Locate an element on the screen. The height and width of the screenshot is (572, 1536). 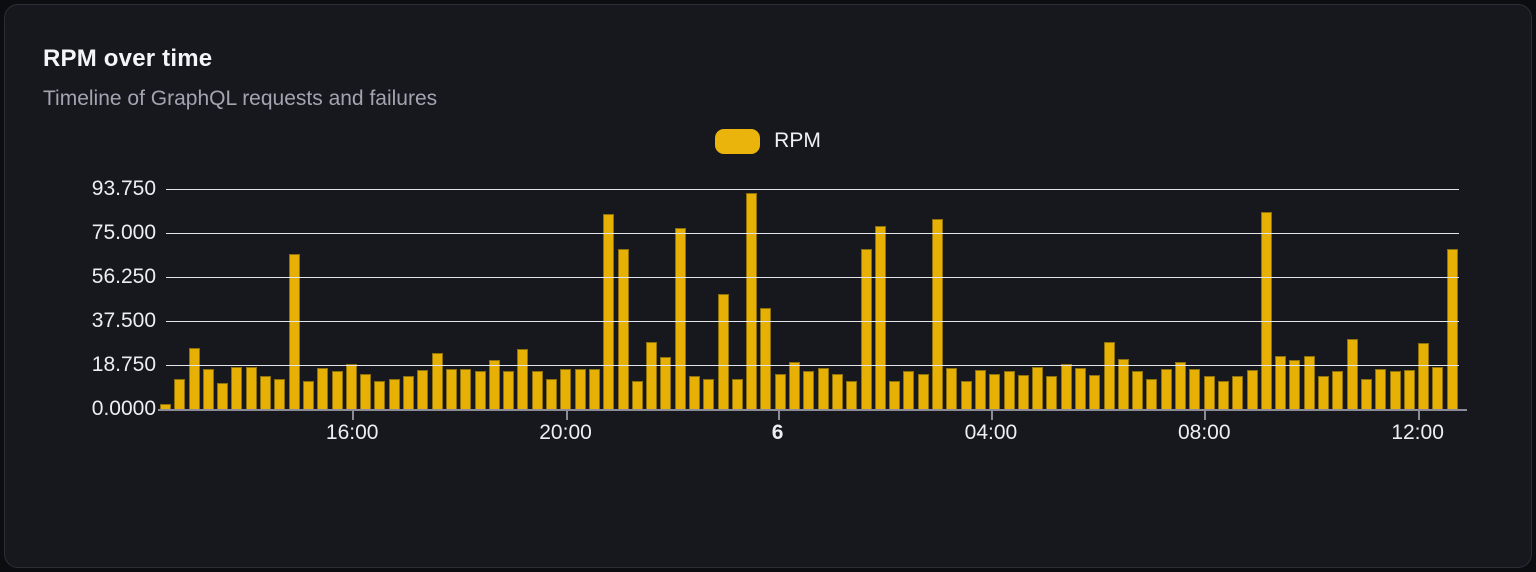
x-axis-tick-label: 08:00 is located at coordinates (1204, 432).